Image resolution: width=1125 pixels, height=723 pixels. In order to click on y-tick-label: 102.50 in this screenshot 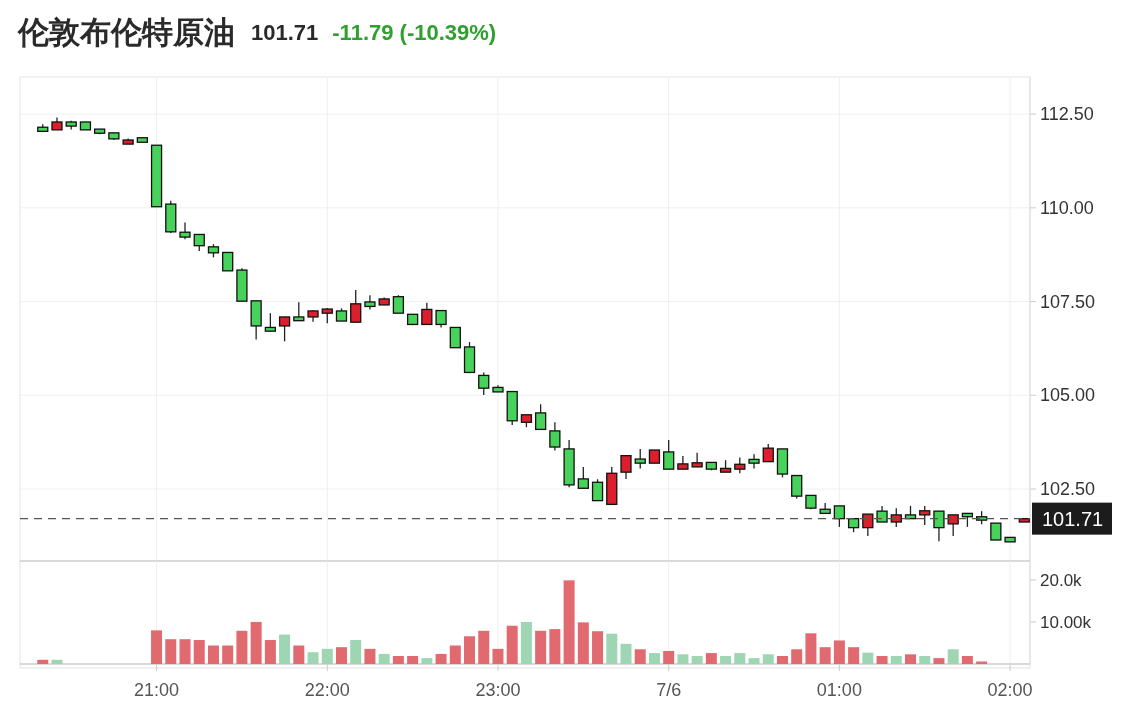, I will do `click(1068, 489)`.